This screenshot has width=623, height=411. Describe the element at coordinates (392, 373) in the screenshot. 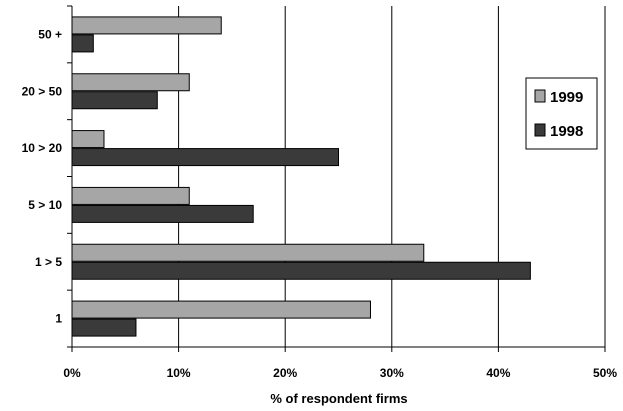

I see `x-tick-label: 30%` at that location.